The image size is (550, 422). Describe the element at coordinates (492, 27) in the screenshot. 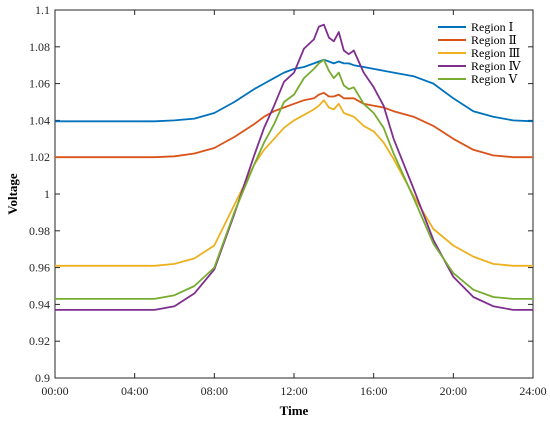

I see `legend-label: Region Ⅰ` at that location.